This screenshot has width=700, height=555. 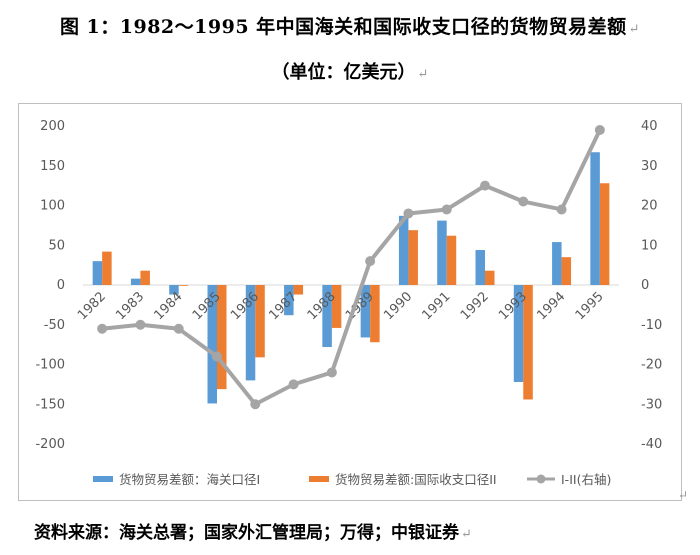 What do you see at coordinates (590, 306) in the screenshot?
I see `x-tick-label: 1995` at bounding box center [590, 306].